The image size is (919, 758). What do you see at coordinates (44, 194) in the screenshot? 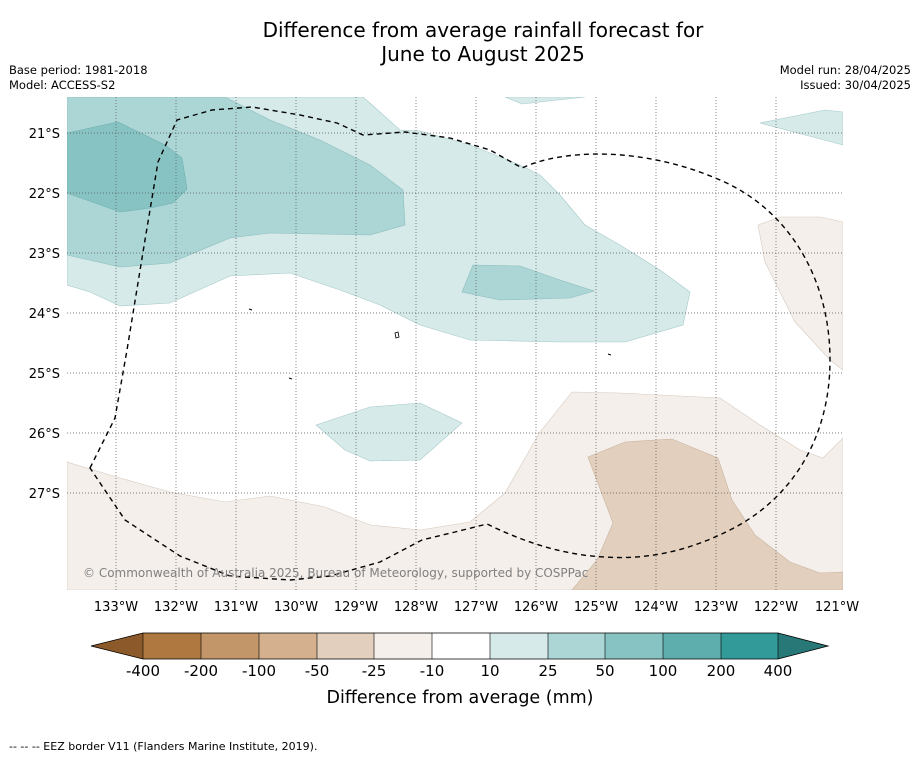
I see `lat-label: 22°S` at bounding box center [44, 194].